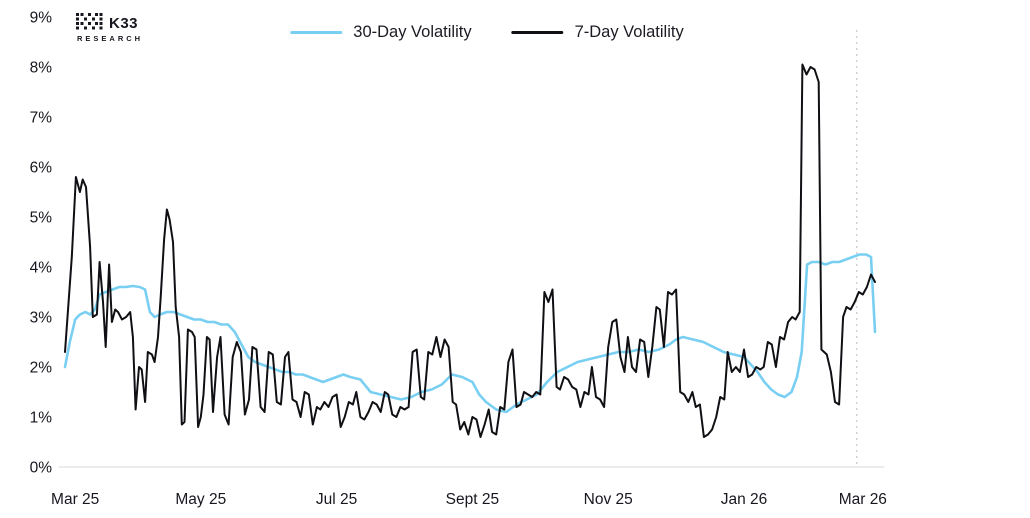 The height and width of the screenshot is (518, 1030). I want to click on y-axis-label: 8%, so click(41, 68).